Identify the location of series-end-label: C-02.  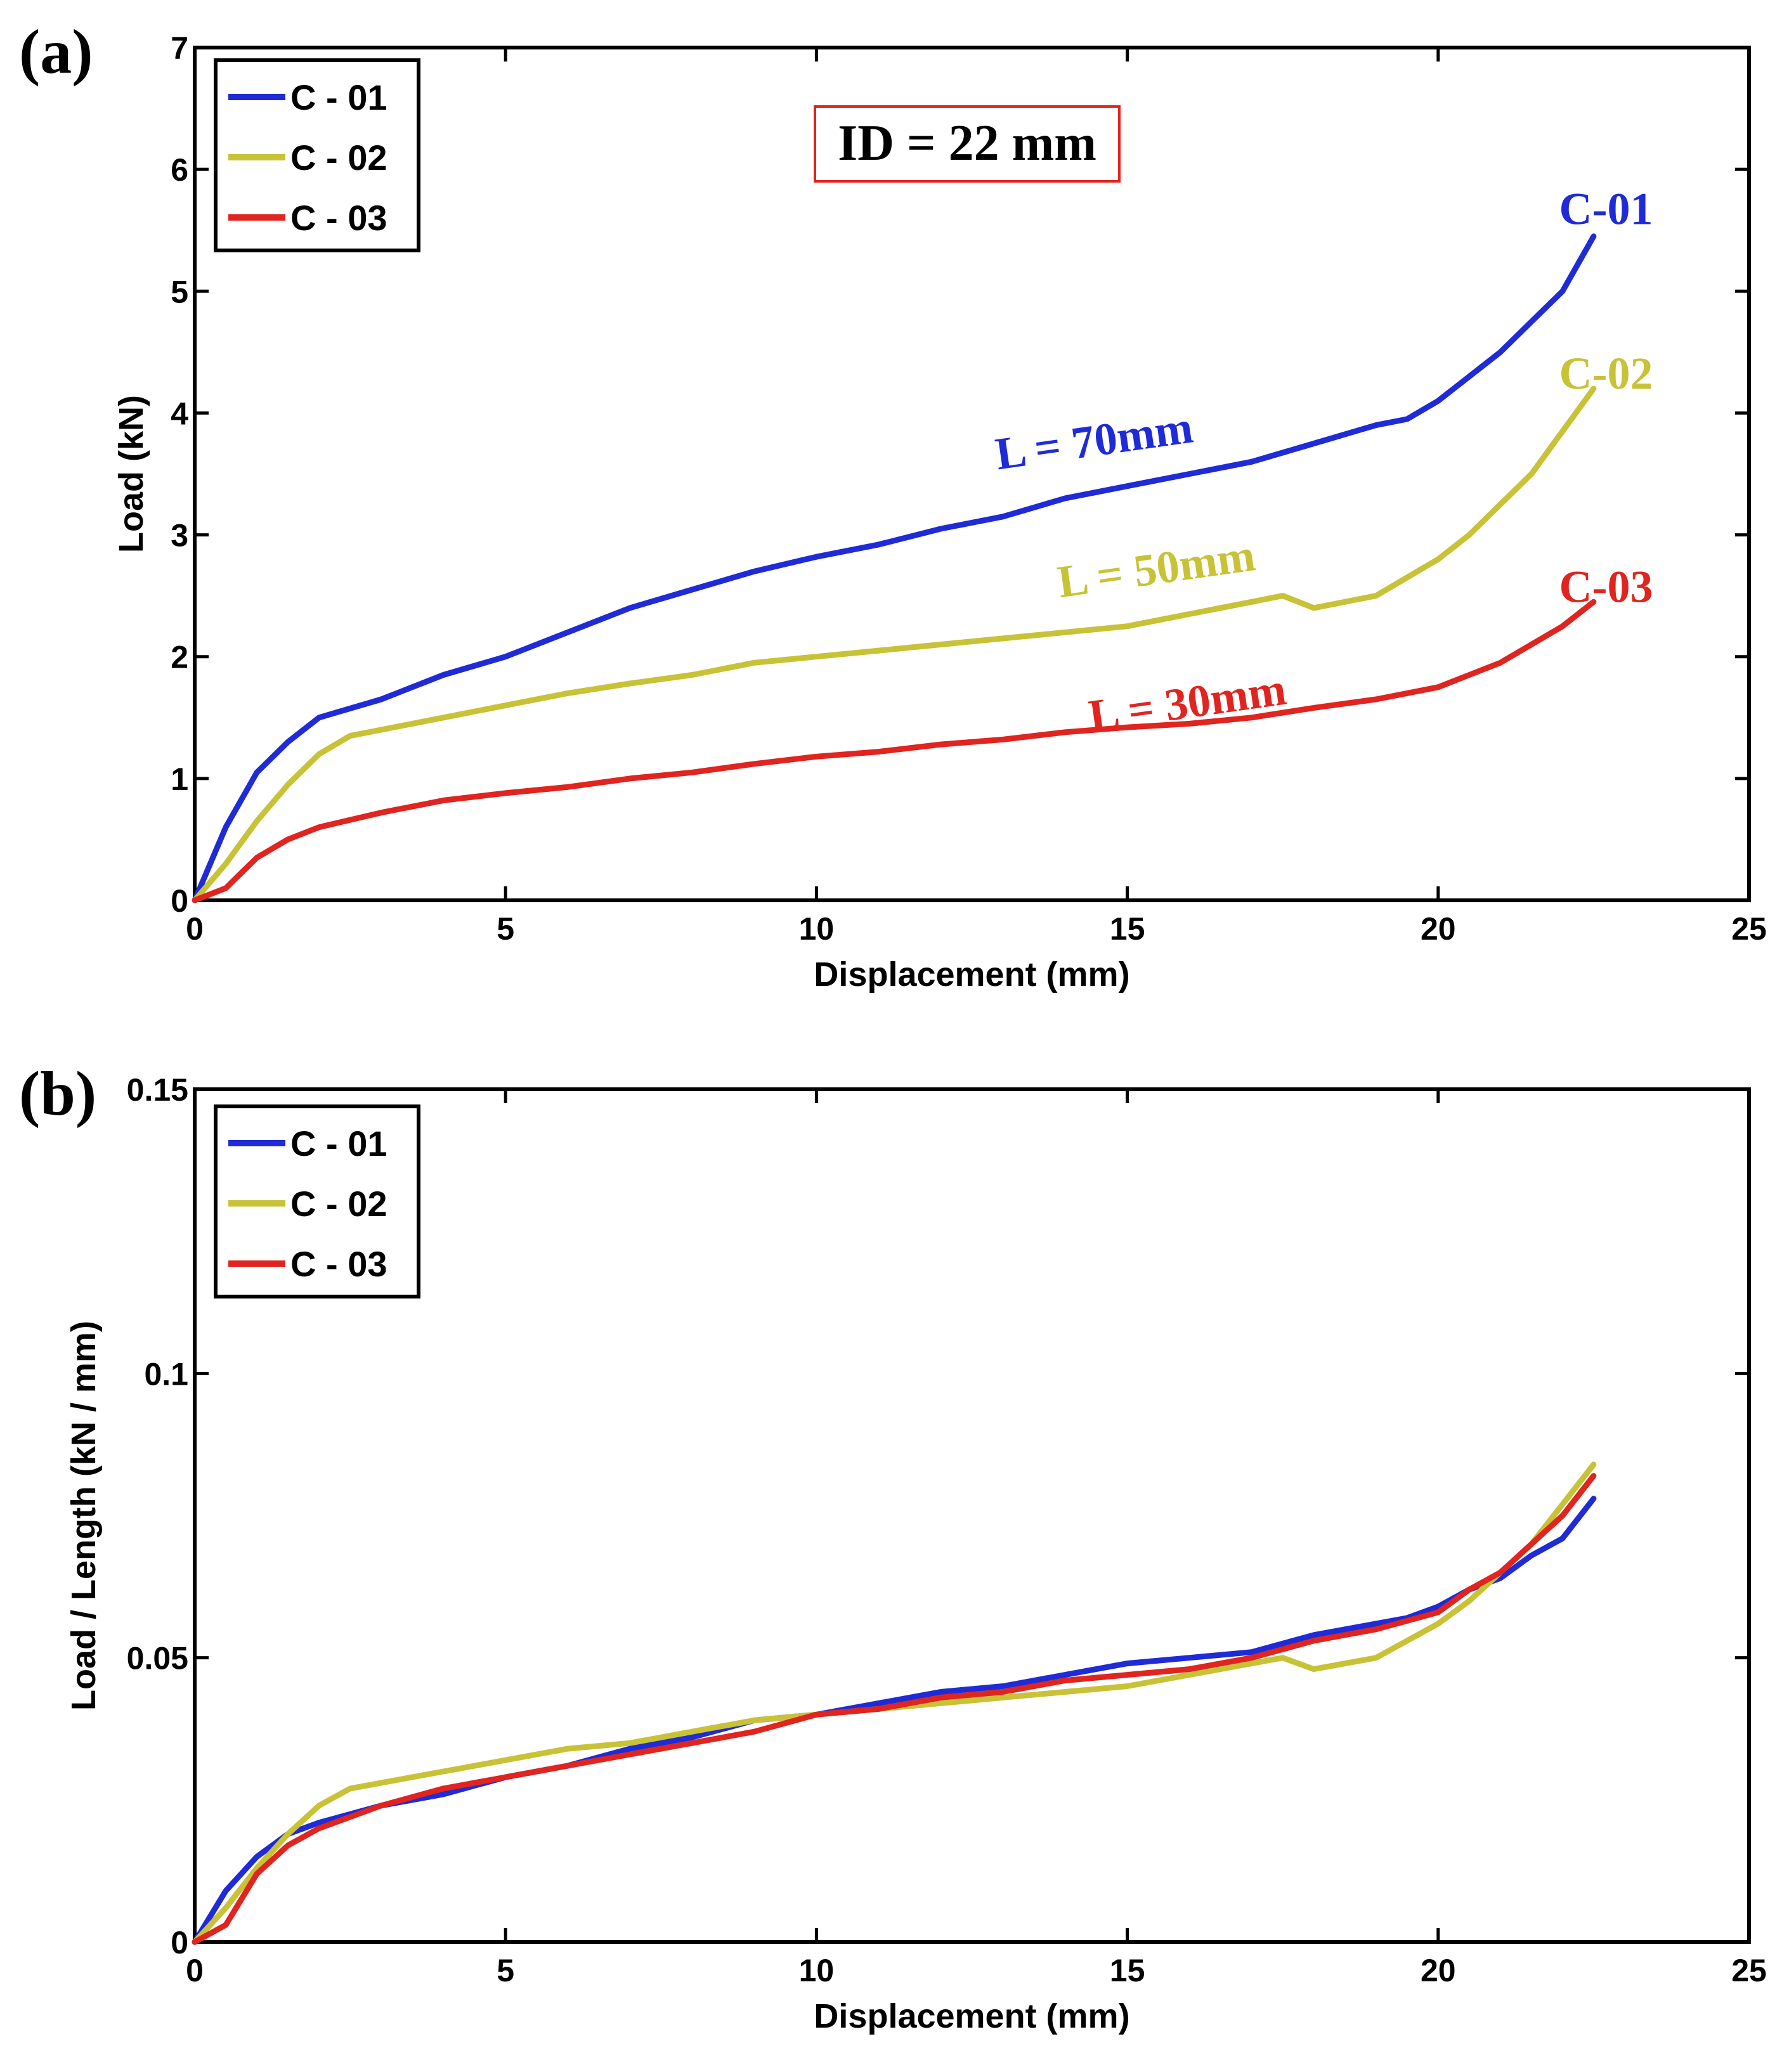
(1606, 373).